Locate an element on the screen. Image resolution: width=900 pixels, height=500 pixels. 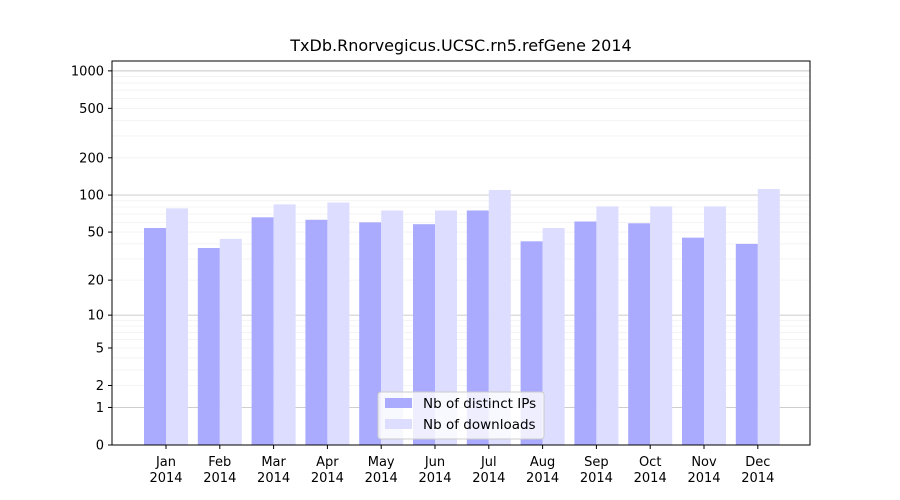
x-tick-label: Feb is located at coordinates (219, 462).